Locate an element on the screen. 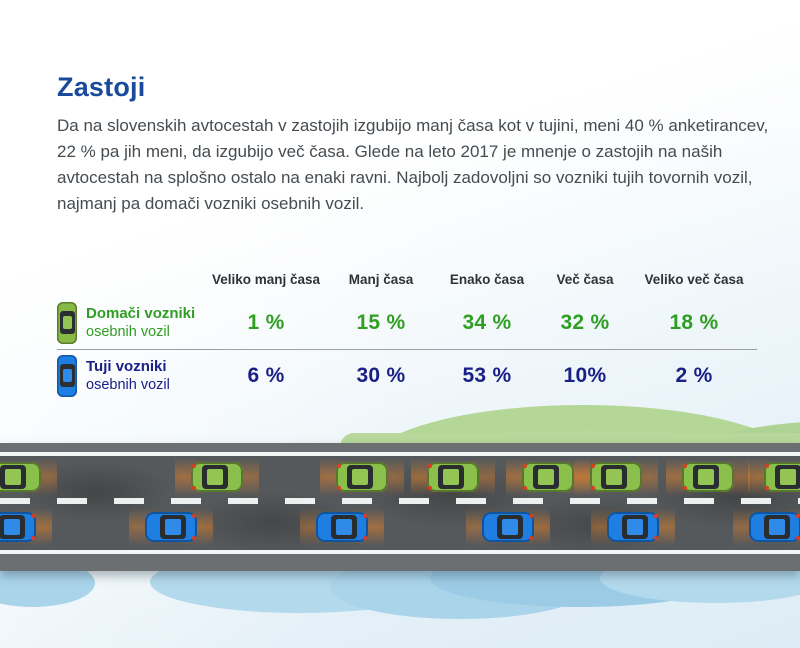  hills-illustration is located at coordinates (555, 459).